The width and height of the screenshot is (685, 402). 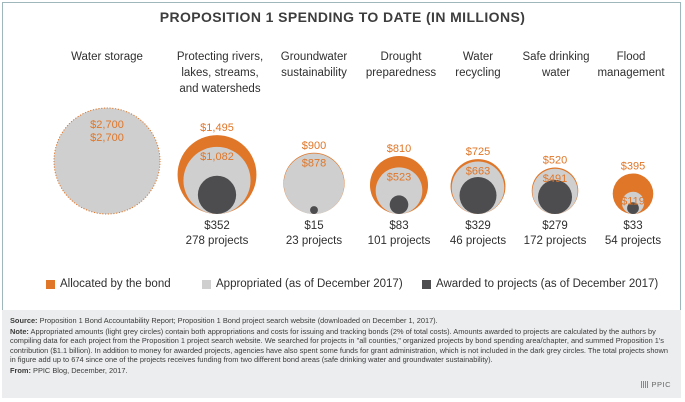 What do you see at coordinates (115, 284) in the screenshot?
I see `legend-label-allocated: Allocated by the bond` at bounding box center [115, 284].